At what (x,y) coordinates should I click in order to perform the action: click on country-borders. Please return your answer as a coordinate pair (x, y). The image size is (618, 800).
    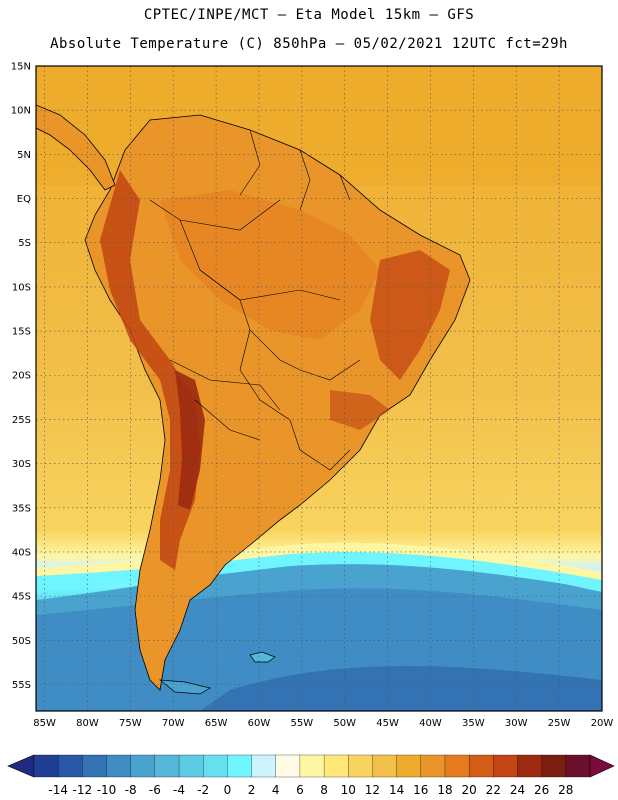
    Looking at the image, I should click on (255, 300).